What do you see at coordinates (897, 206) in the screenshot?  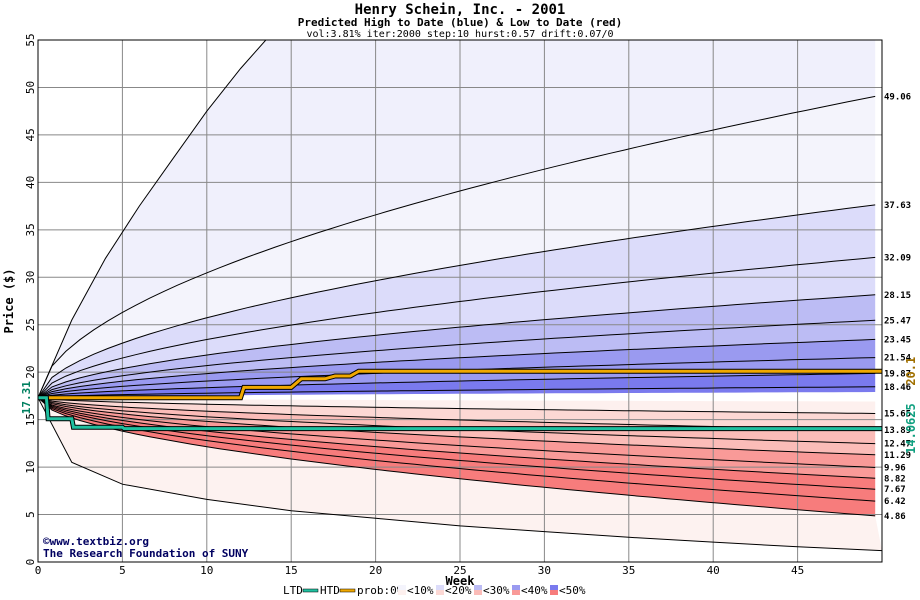 I see `band-end-label: 37.63` at bounding box center [897, 206].